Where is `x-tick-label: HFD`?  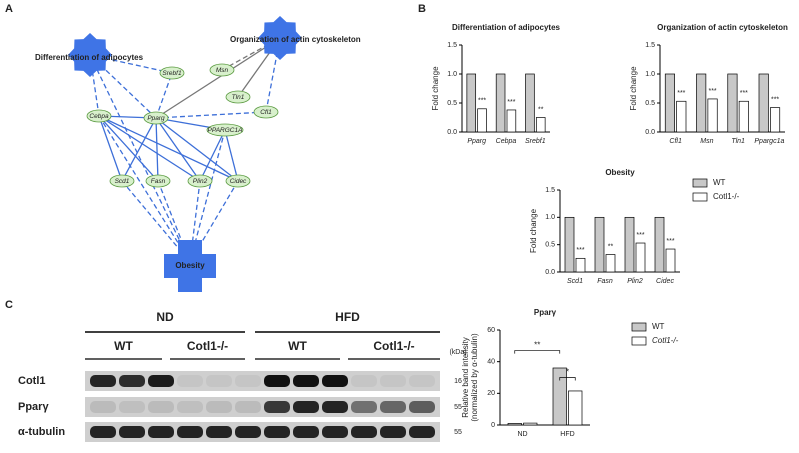 x-tick-label: HFD is located at coordinates (567, 434).